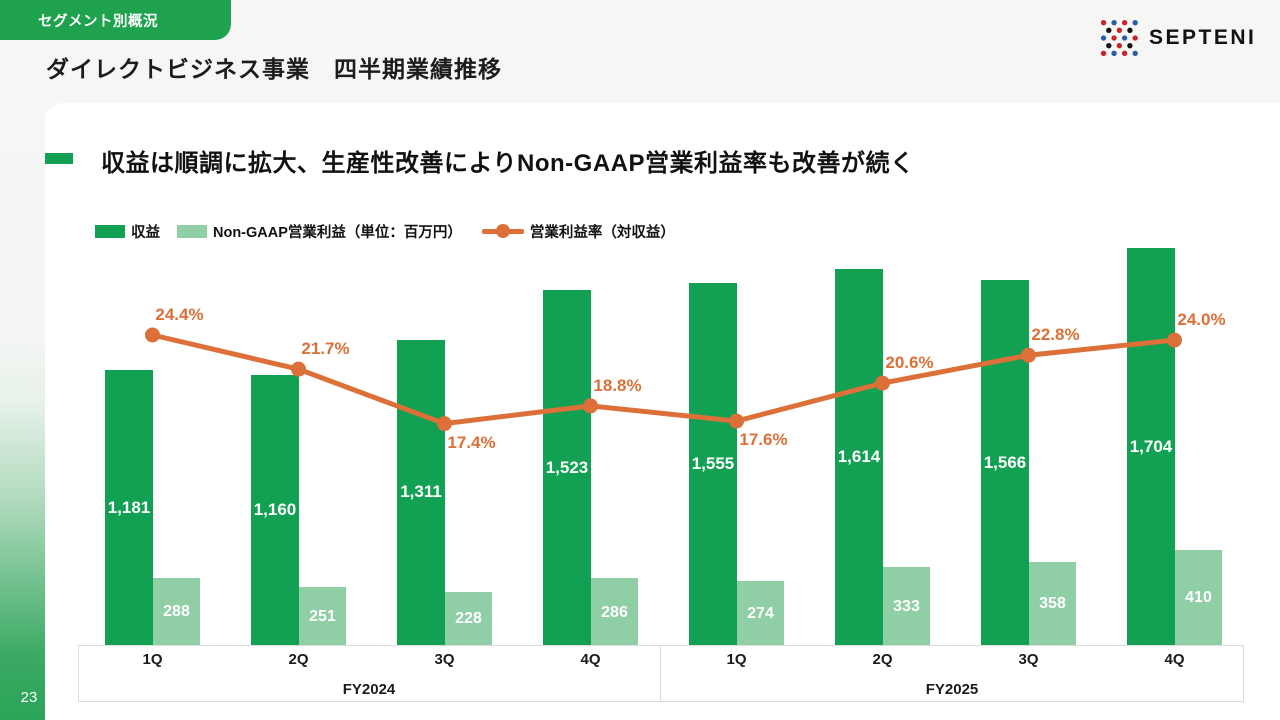 This screenshot has height=720, width=1280. I want to click on margin-point-label: 18.8%, so click(617, 385).